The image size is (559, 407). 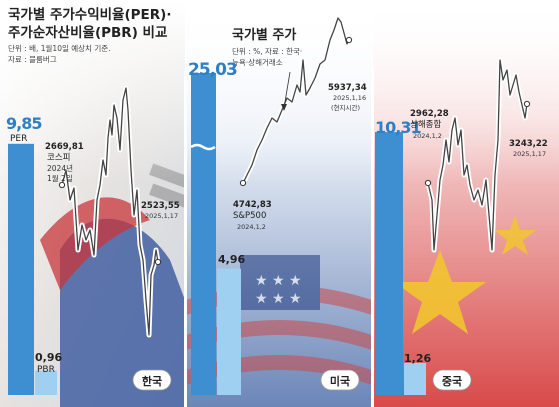 What do you see at coordinates (24, 123) in the screenshot?
I see `korea-per-value-label: 9,85` at bounding box center [24, 123].